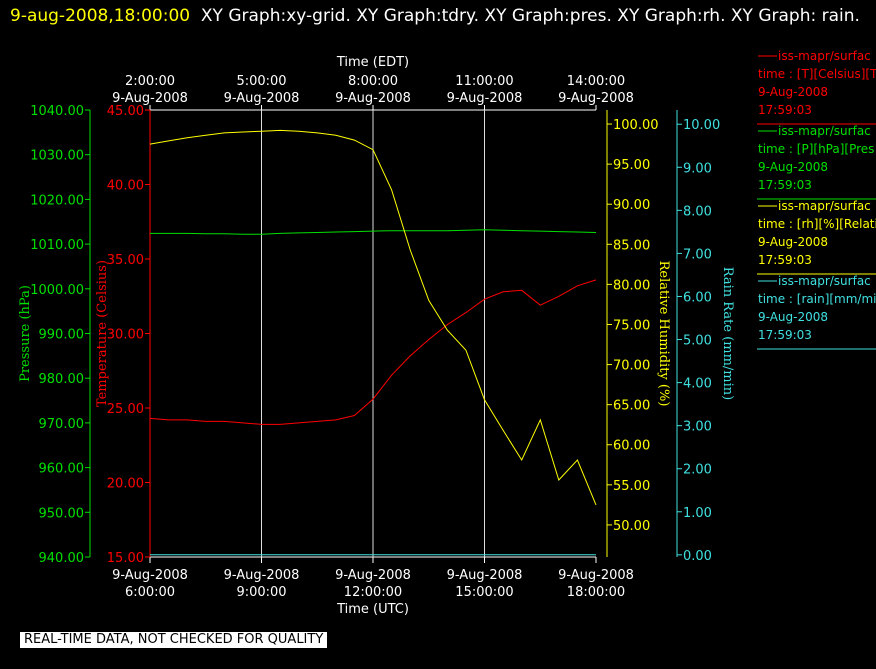 This screenshot has width=876, height=669. I want to click on x2-tick-label: 5:00:00, so click(261, 81).